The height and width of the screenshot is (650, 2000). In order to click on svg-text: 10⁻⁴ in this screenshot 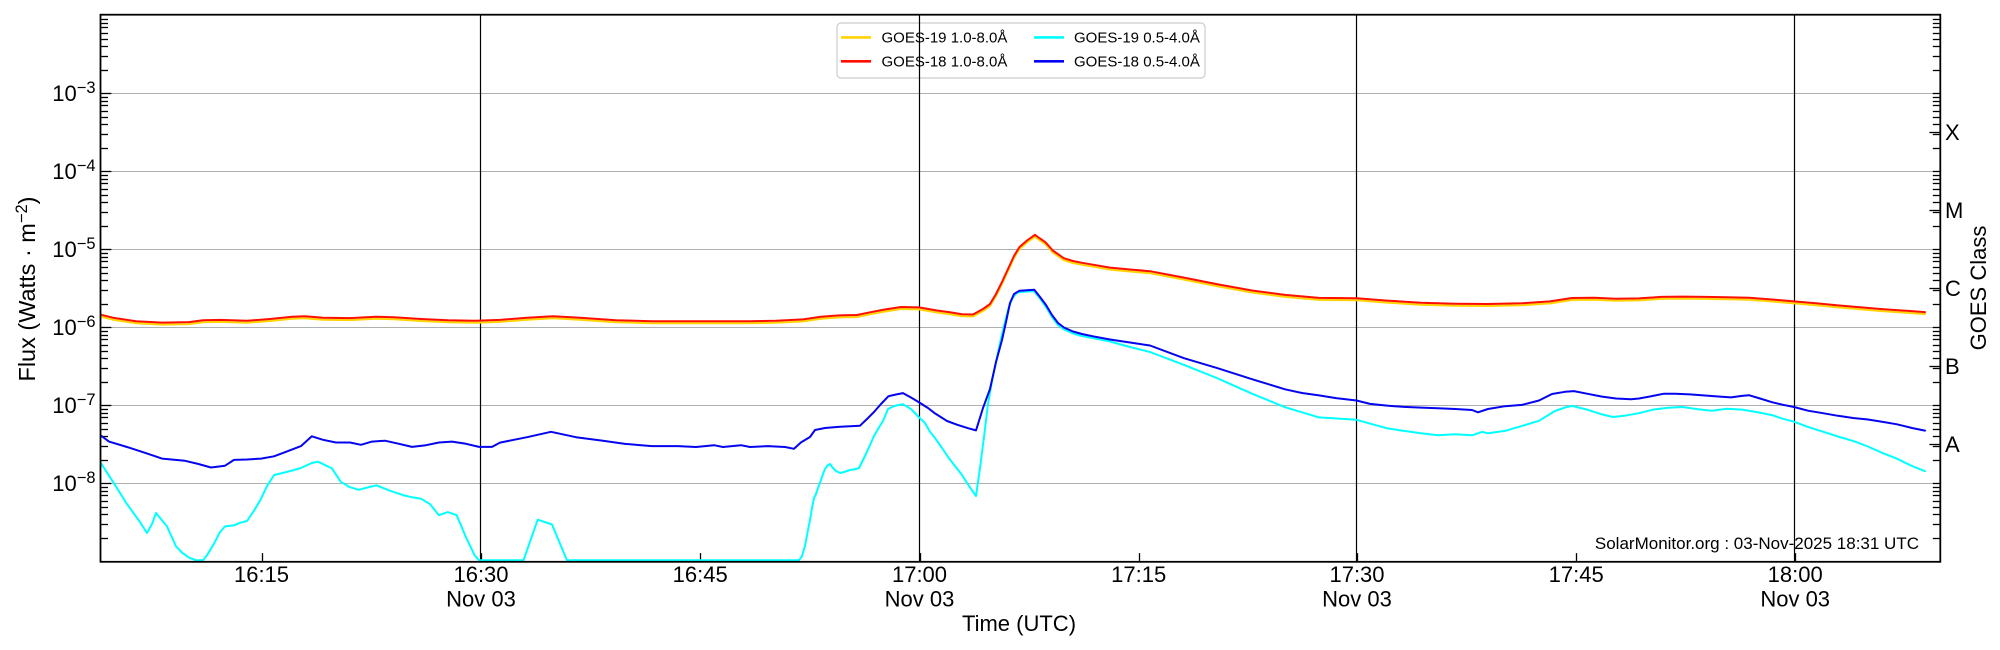, I will do `click(73, 170)`.